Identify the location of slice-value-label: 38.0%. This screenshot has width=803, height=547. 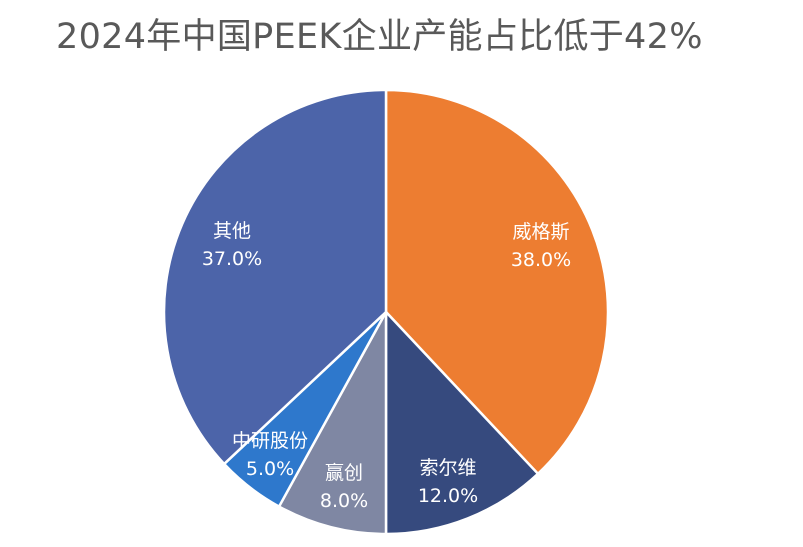
(541, 260).